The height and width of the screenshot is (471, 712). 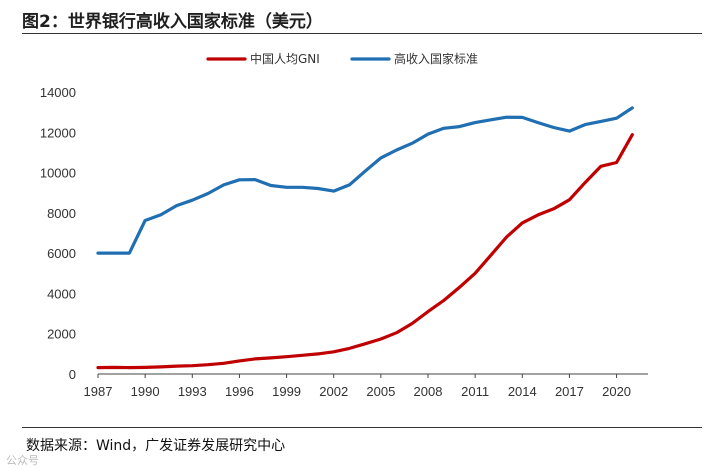 I want to click on y-tick-label: 12000, so click(x=58, y=132).